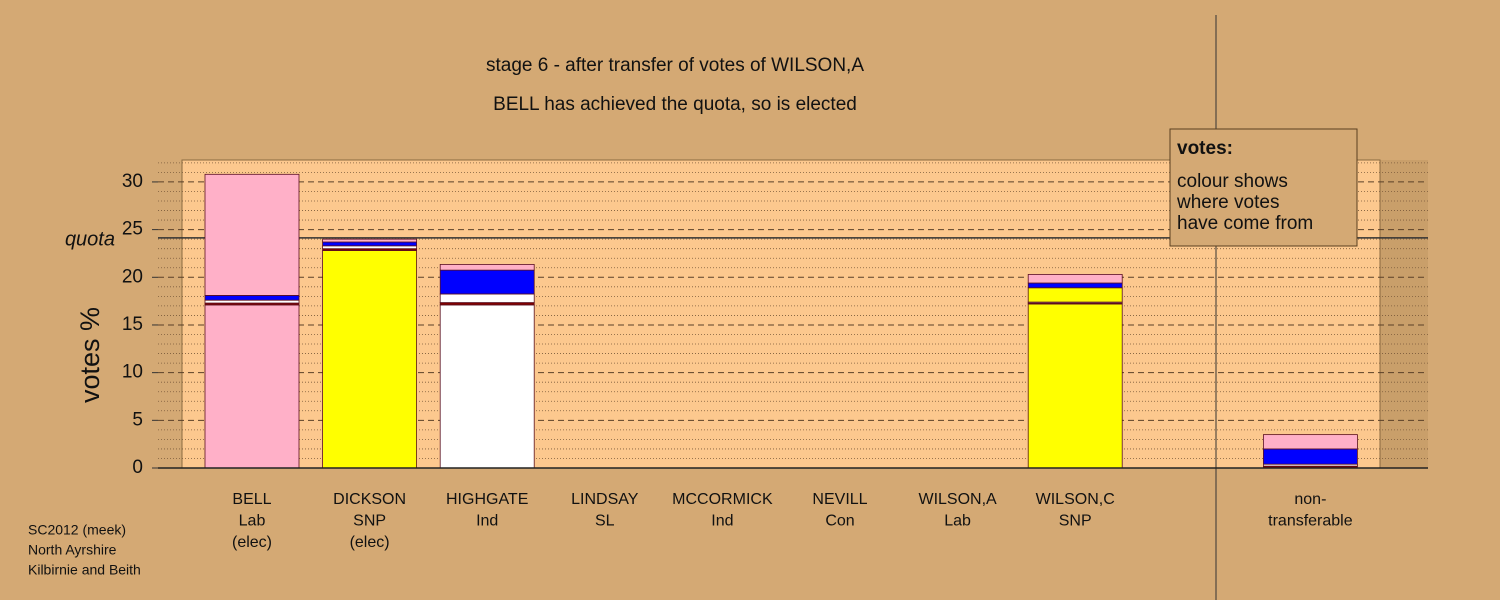 This screenshot has width=1500, height=600. What do you see at coordinates (251, 499) in the screenshot?
I see `x-tick-label: BELL` at bounding box center [251, 499].